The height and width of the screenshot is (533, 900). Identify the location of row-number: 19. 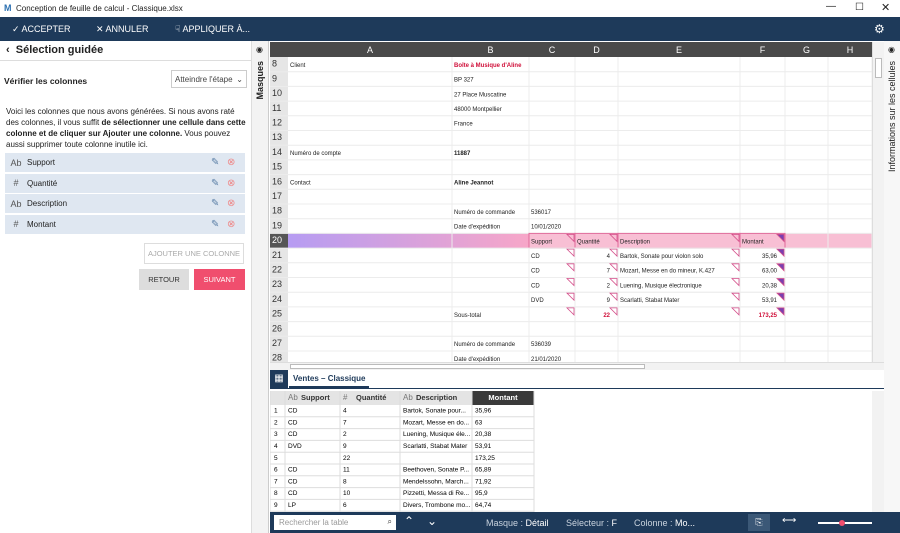
(277, 225).